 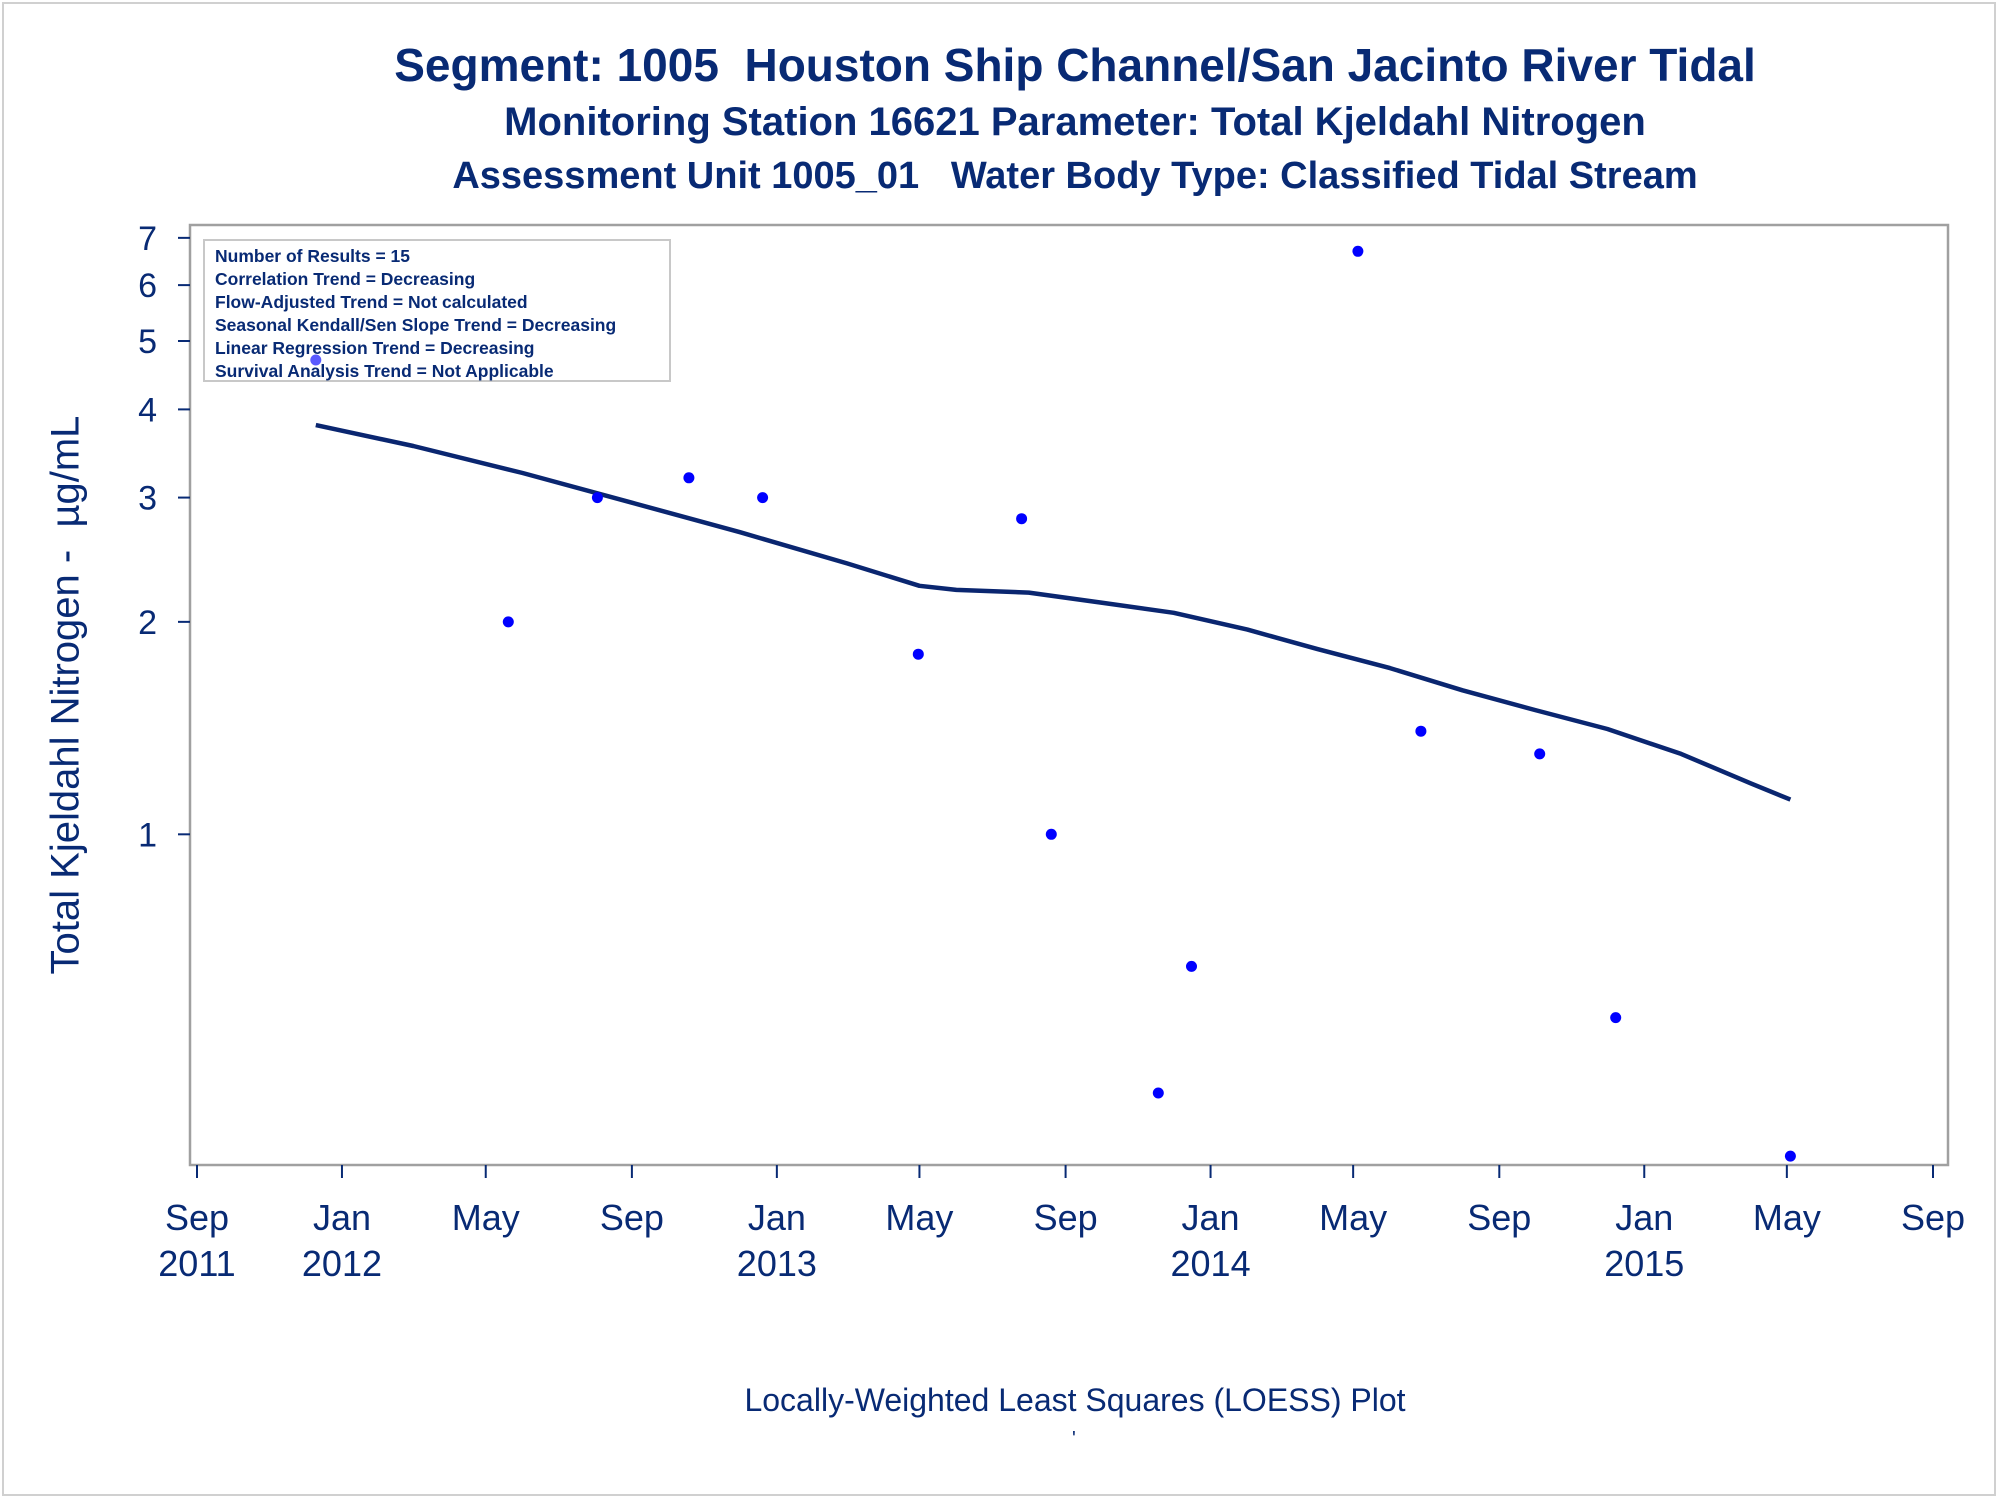 What do you see at coordinates (312, 256) in the screenshot?
I see `stat-number-of-results: Number of Results = 15` at bounding box center [312, 256].